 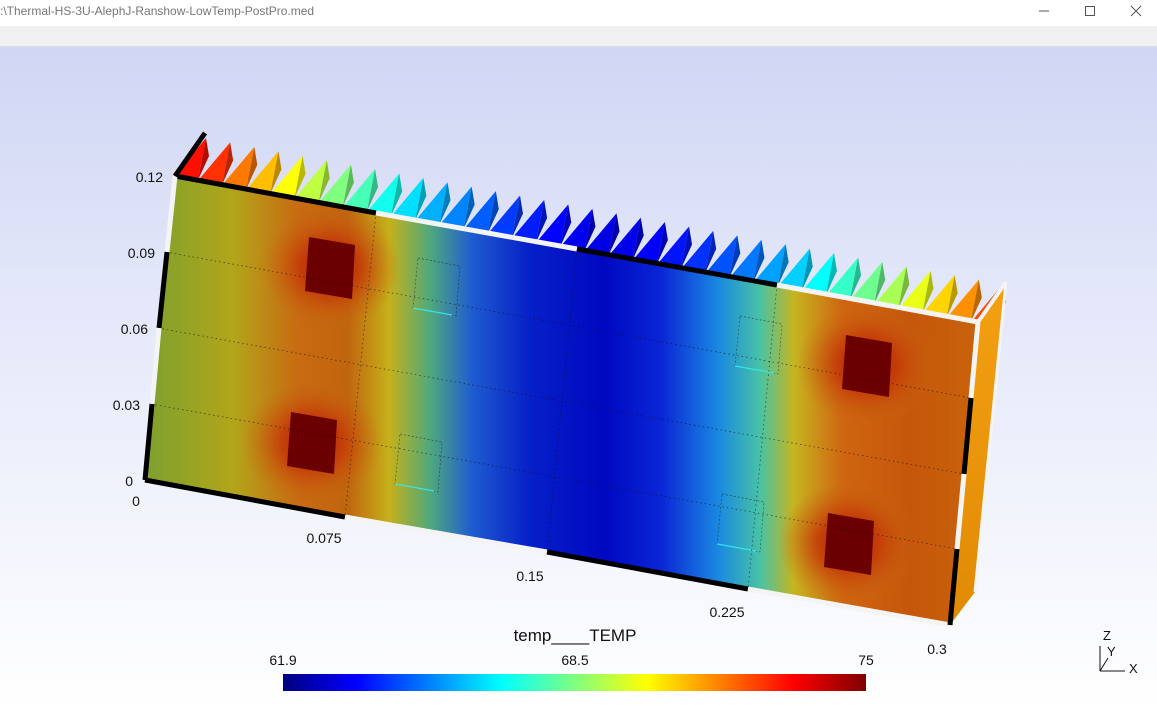 I want to click on legend-max-value: 75, so click(x=866, y=660).